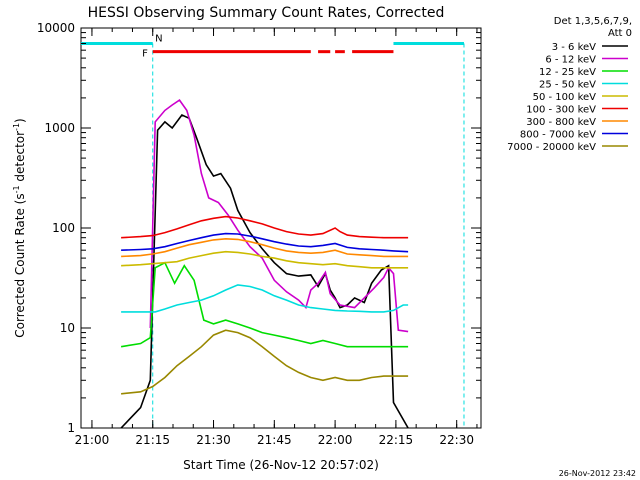 This screenshot has height=480, width=640. I want to click on legend-header-2: Att 0, so click(620, 33).